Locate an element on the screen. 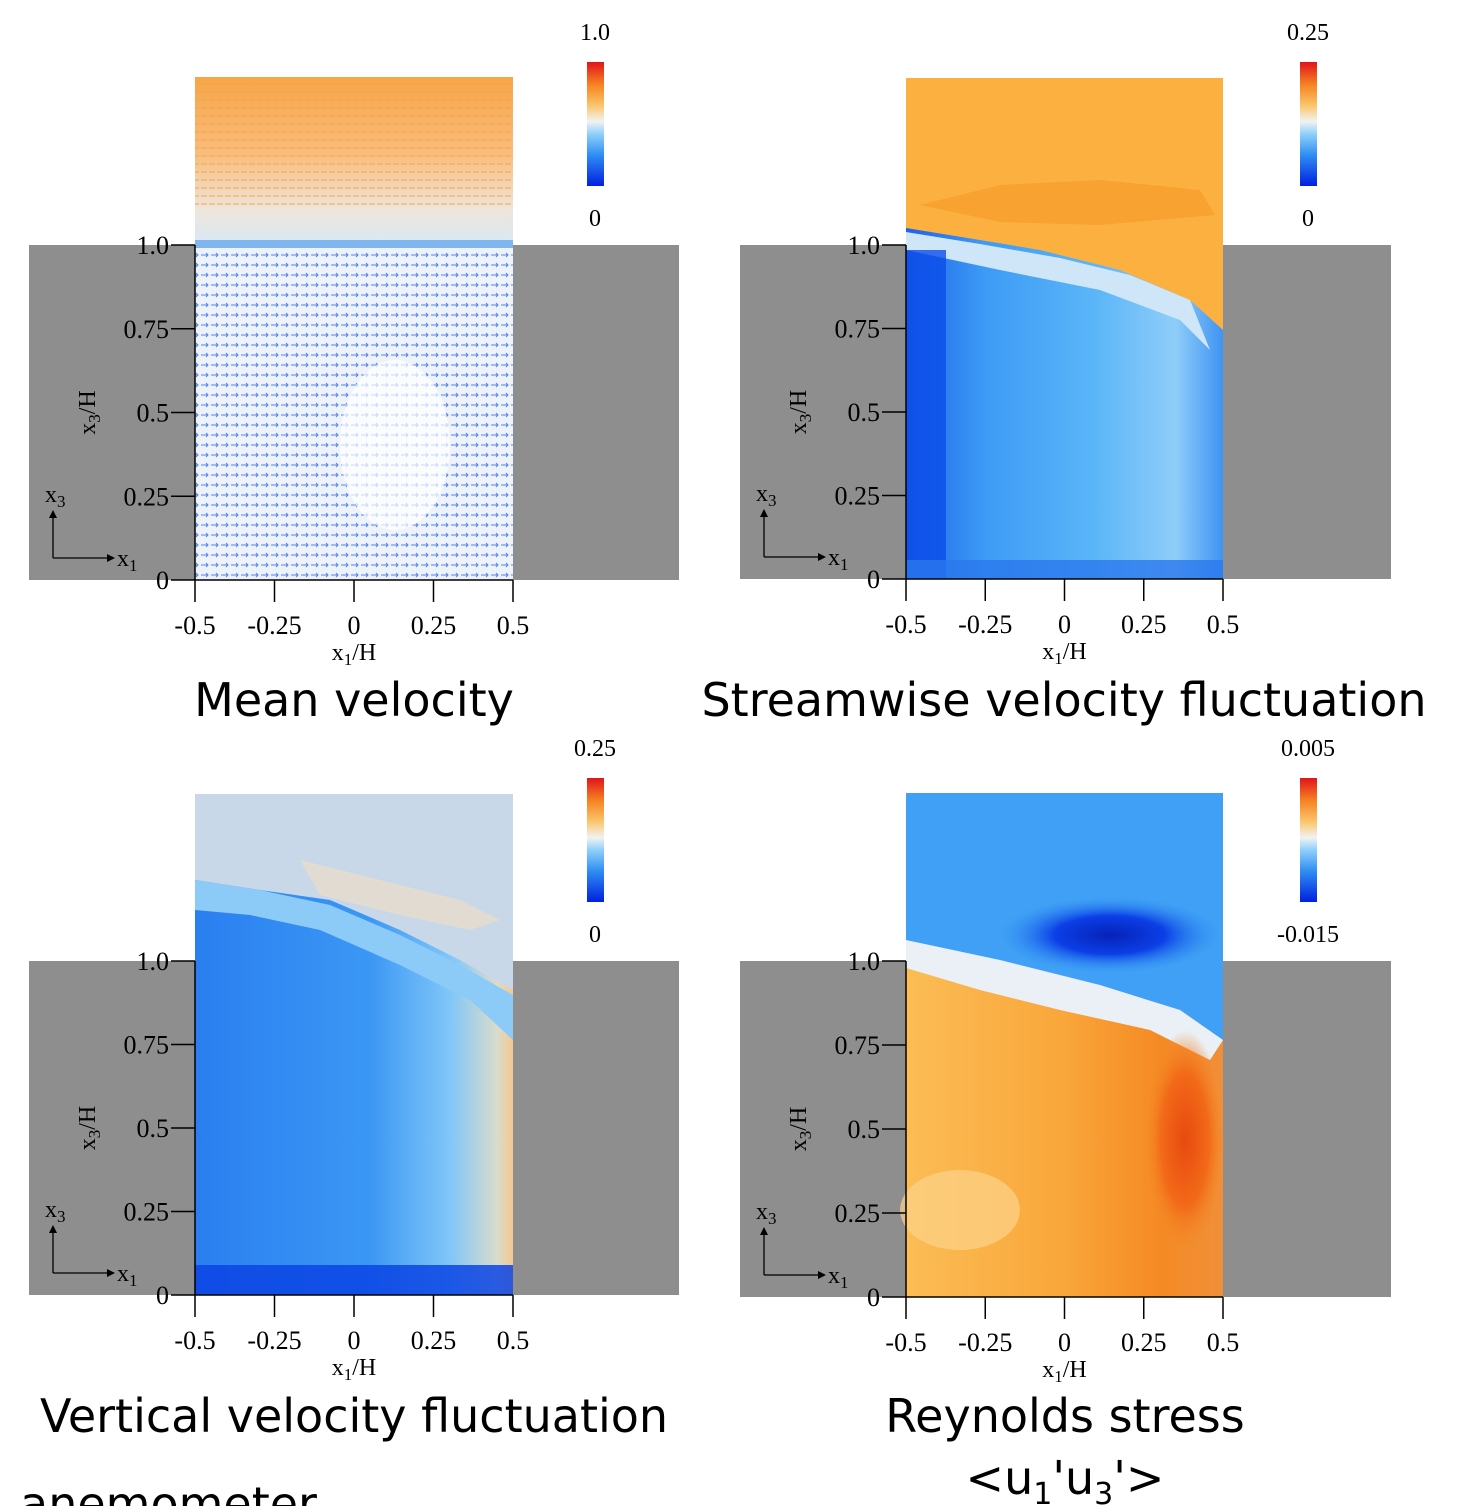  contour-bottom-dark is located at coordinates (354, 1280).